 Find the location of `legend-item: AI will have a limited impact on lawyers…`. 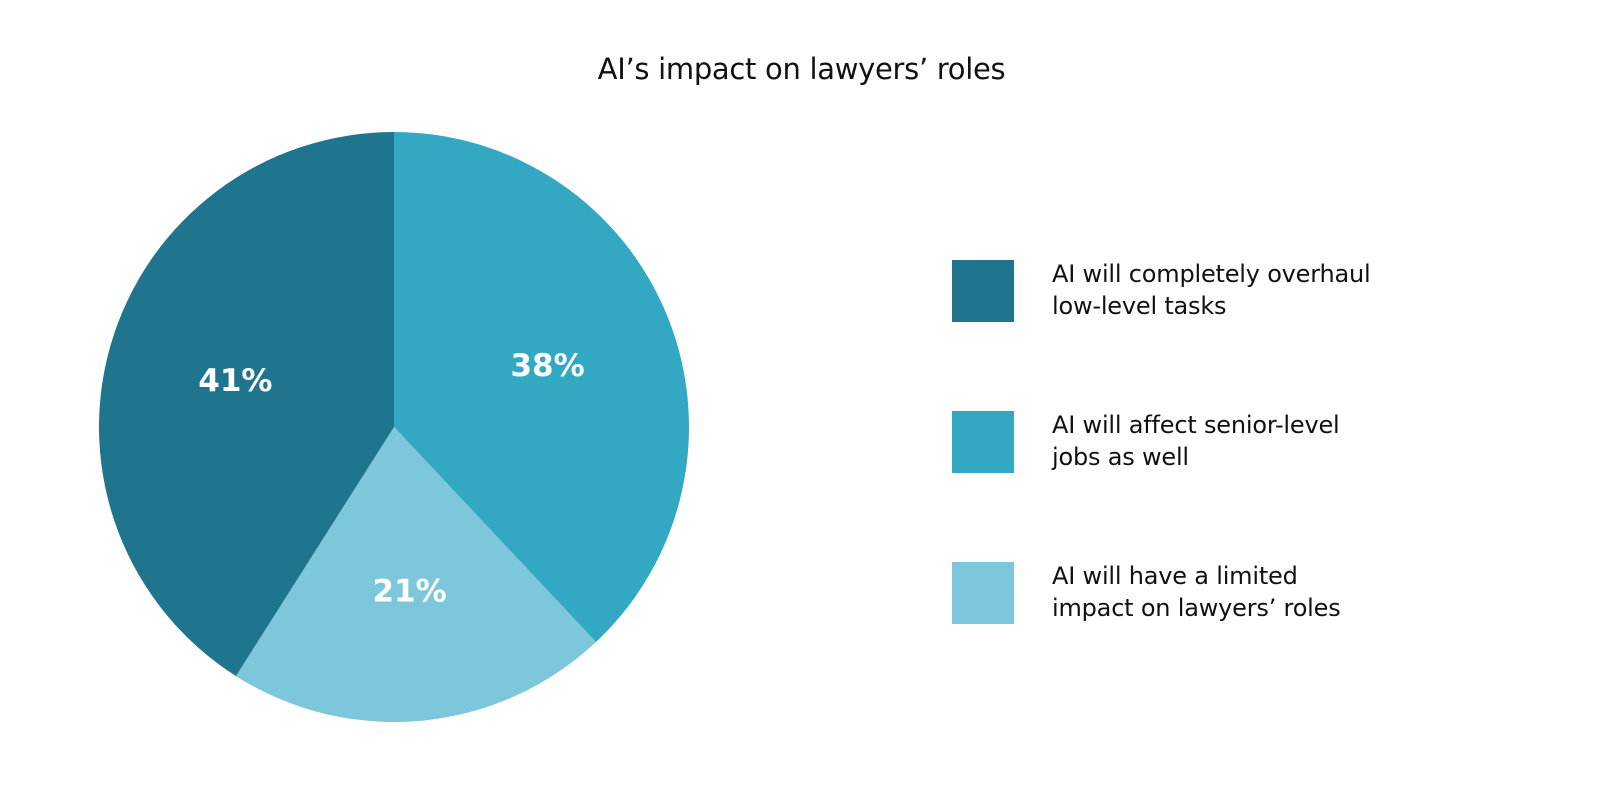

legend-item: AI will have a limited impact on lawyers… is located at coordinates (1162, 588).